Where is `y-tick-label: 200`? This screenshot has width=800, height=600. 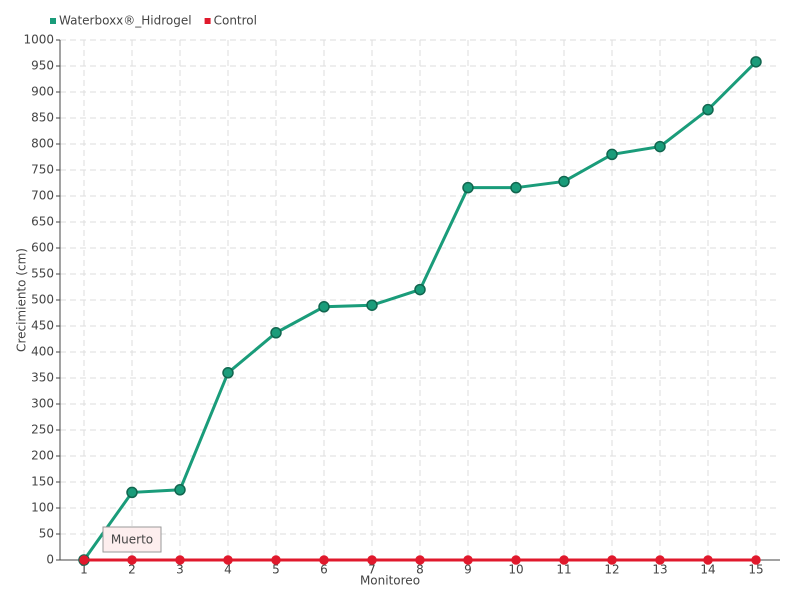
y-tick-label: 200 is located at coordinates (42, 456).